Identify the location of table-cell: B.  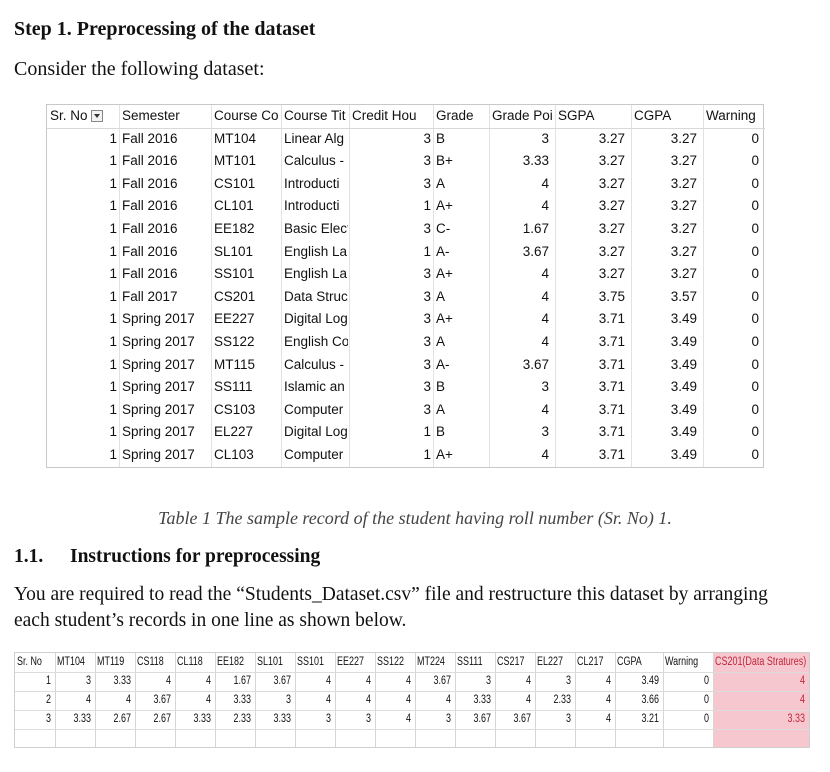
(441, 432).